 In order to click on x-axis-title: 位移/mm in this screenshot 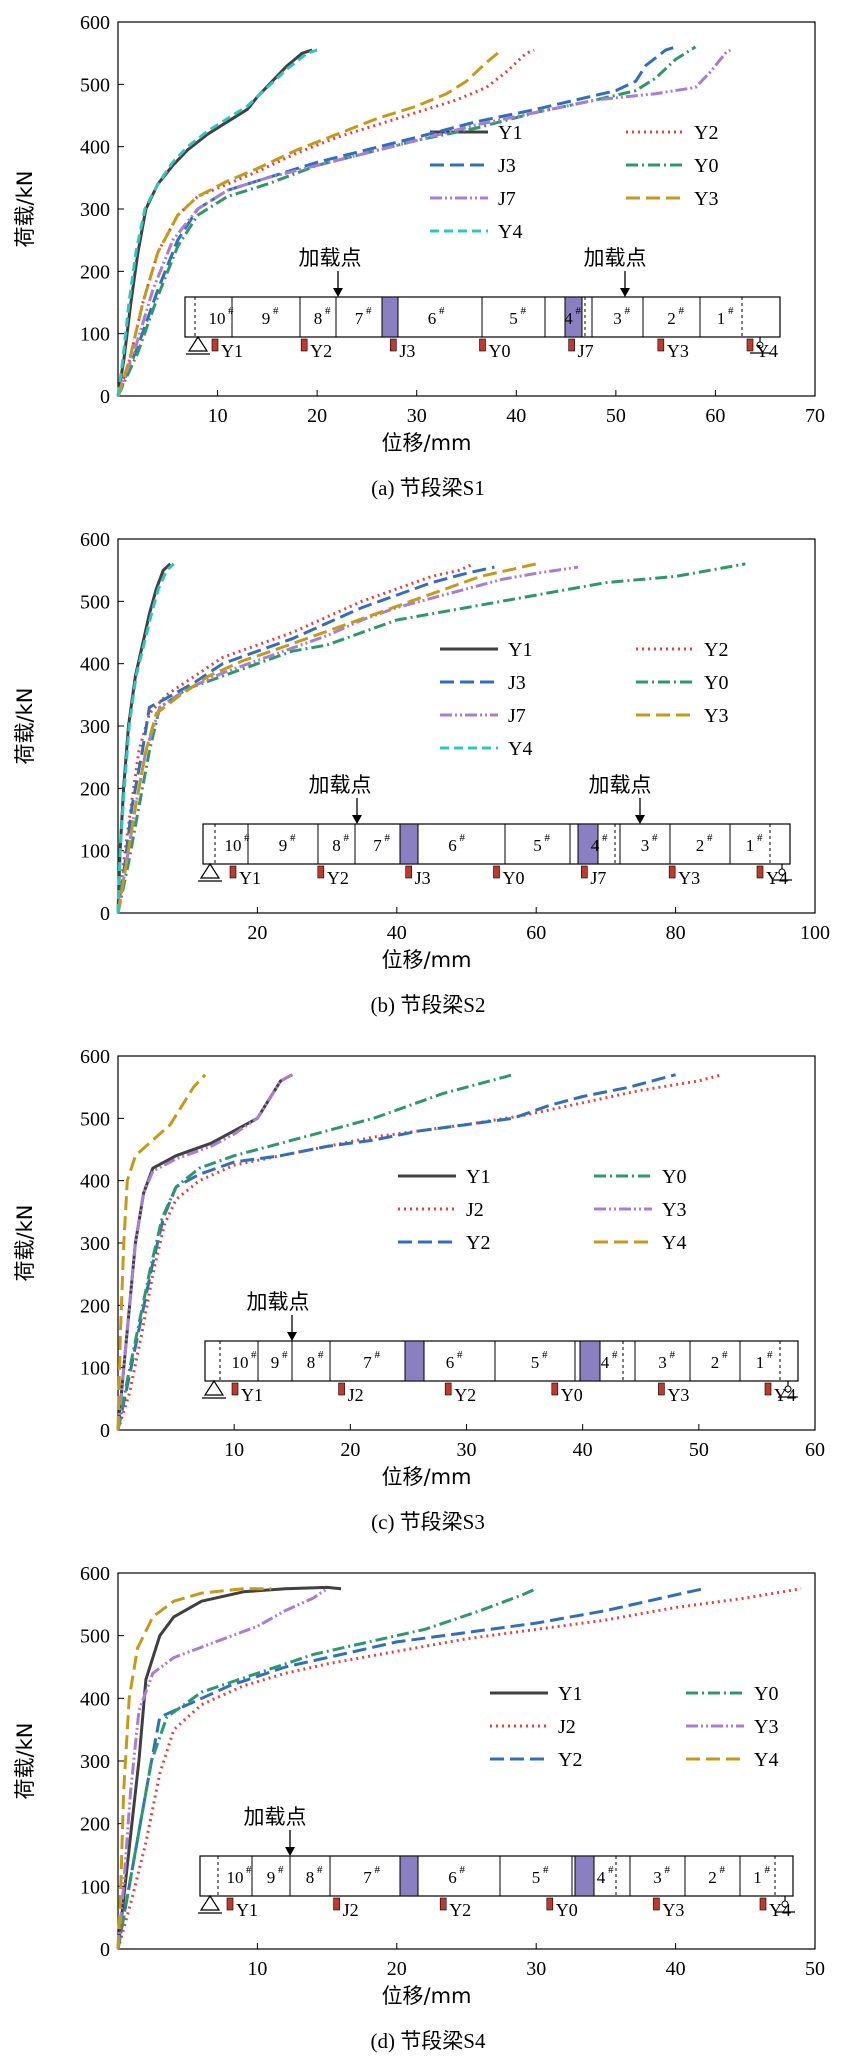, I will do `click(427, 1477)`.